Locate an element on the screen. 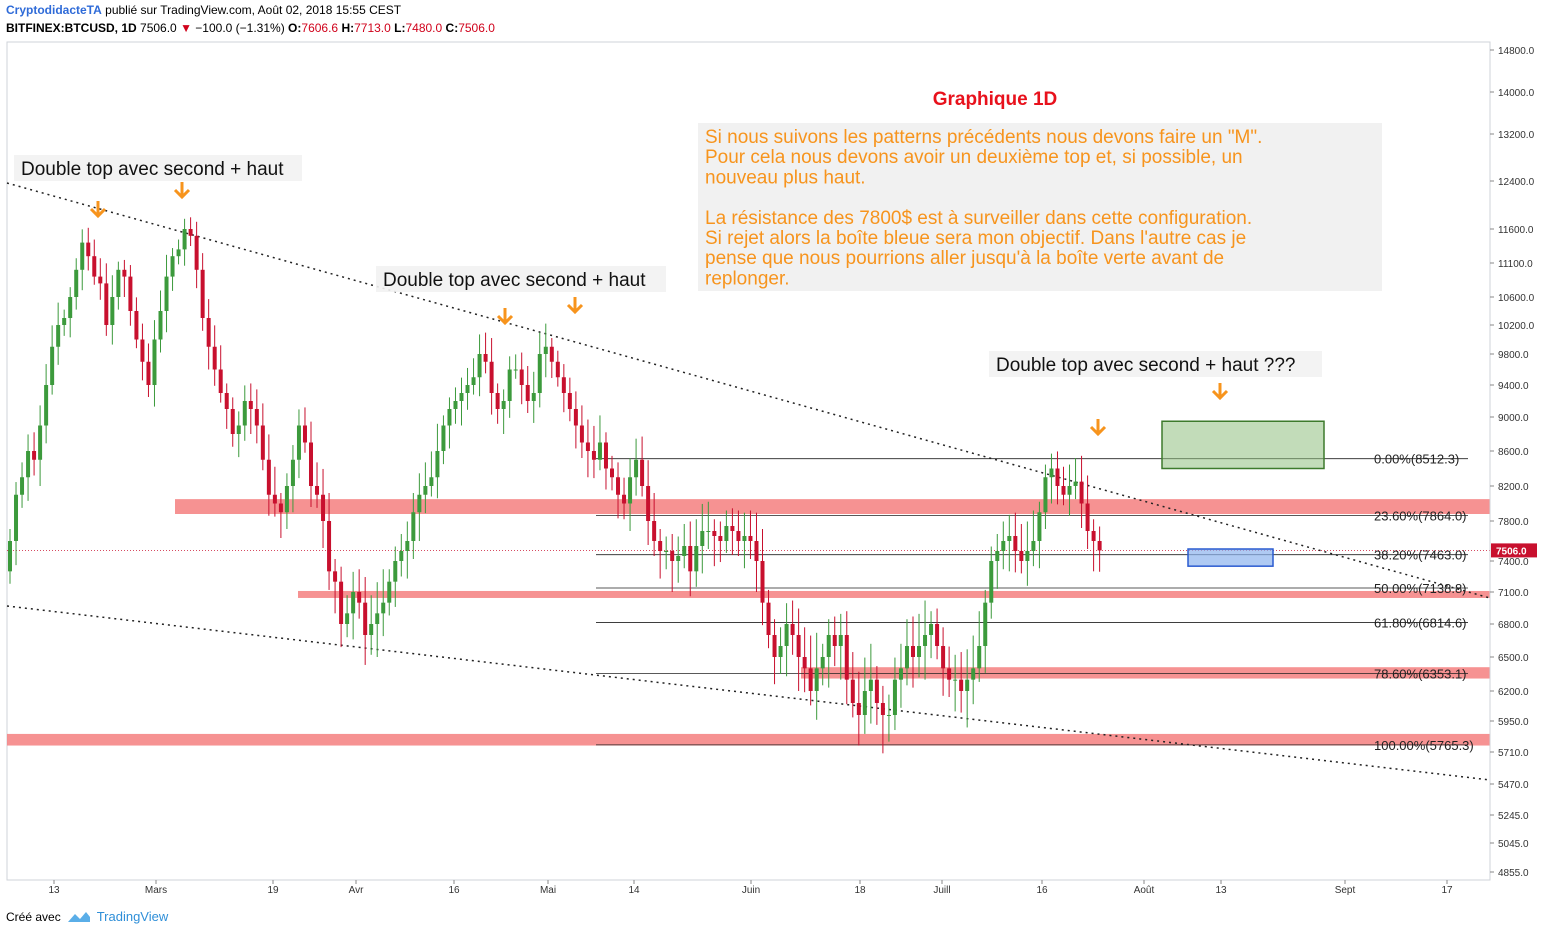 Image resolution: width=1548 pixels, height=935 pixels. price-tick-label: 5710.0 is located at coordinates (1513, 753).